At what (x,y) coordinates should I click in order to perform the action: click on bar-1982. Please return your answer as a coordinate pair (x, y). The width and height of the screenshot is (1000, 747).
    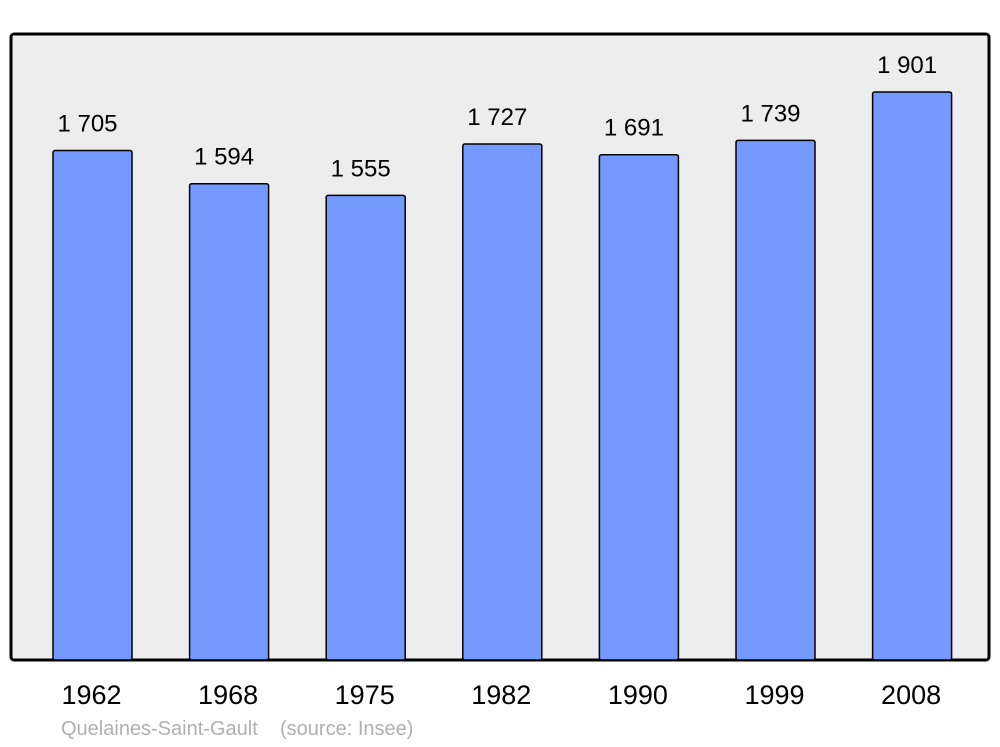
    Looking at the image, I should click on (502, 402).